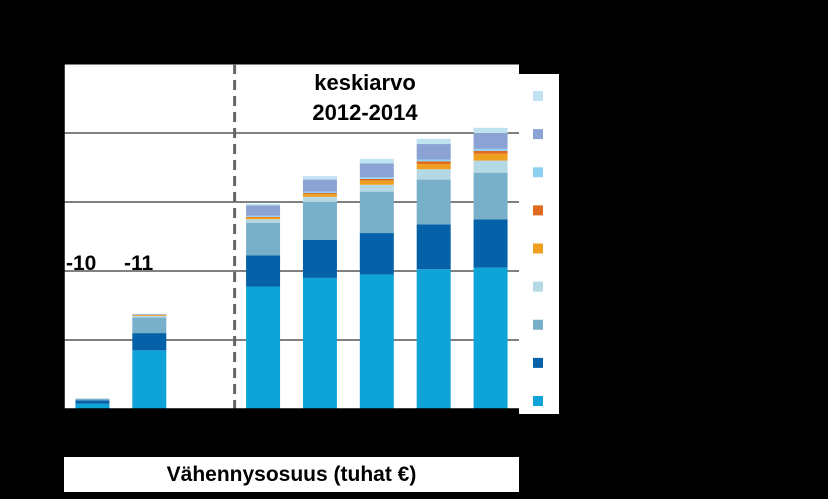  I want to click on group-annotation-line2: 2012-2014, so click(365, 112).